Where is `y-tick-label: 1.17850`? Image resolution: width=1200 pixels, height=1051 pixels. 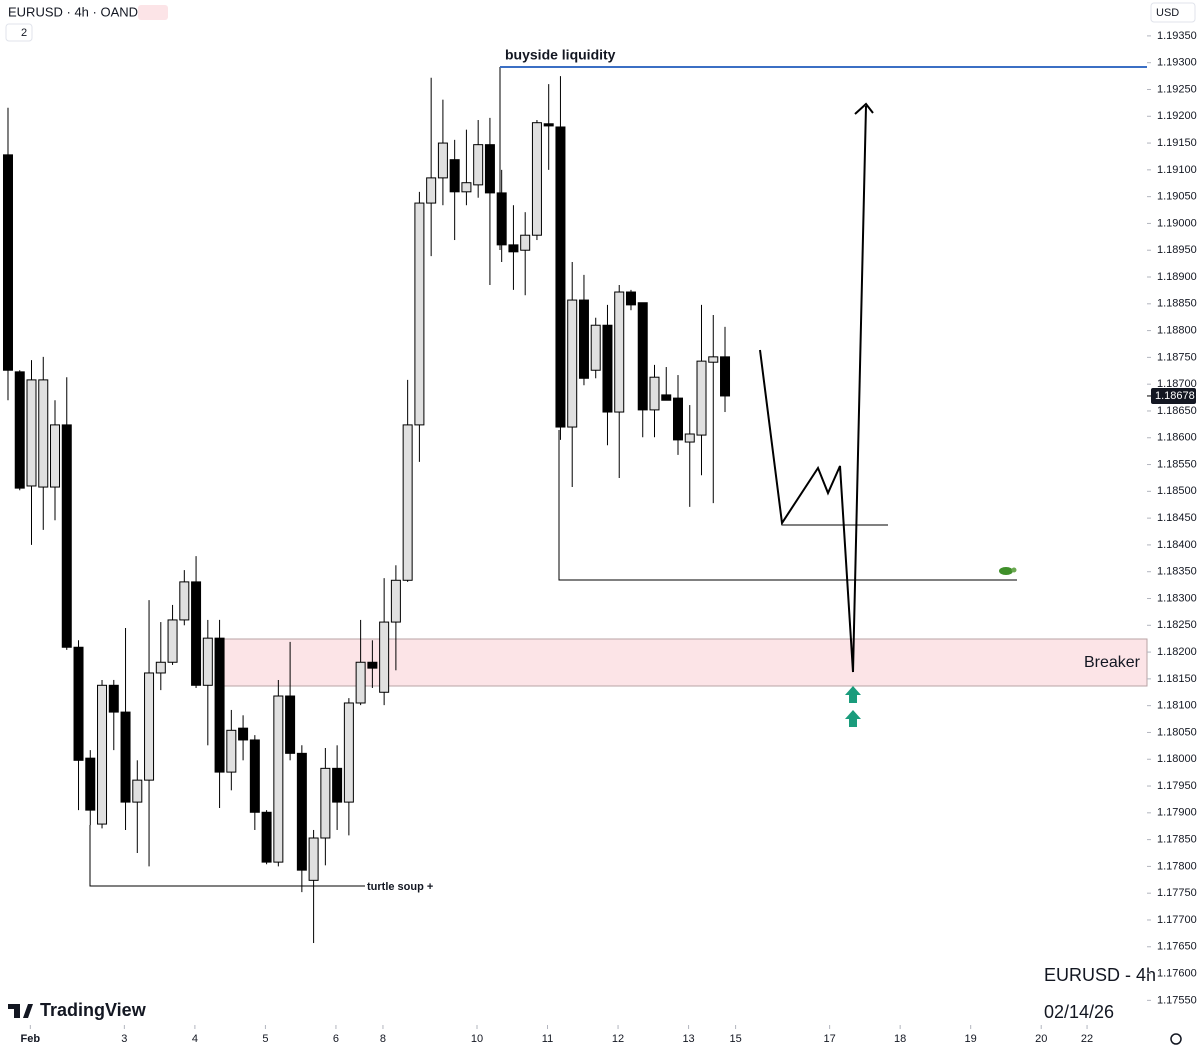
y-tick-label: 1.17850 is located at coordinates (1177, 840).